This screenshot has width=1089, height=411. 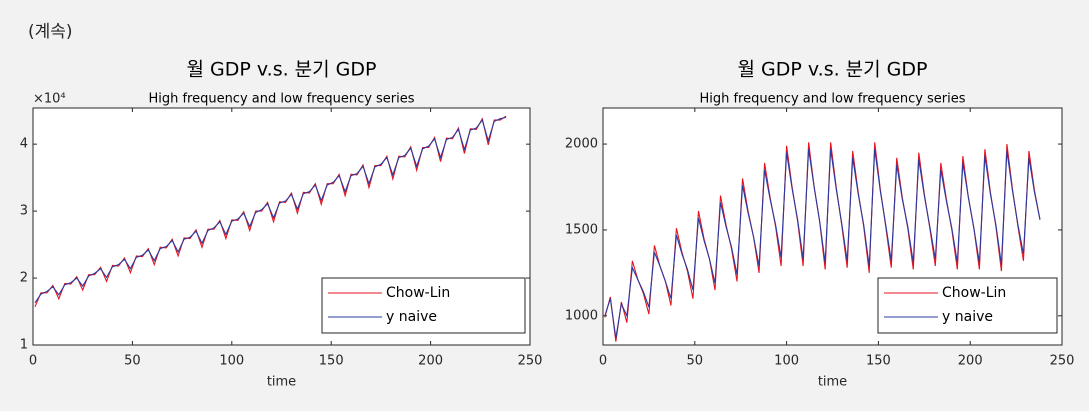 I want to click on y-tick-label: 4, so click(x=24, y=144).